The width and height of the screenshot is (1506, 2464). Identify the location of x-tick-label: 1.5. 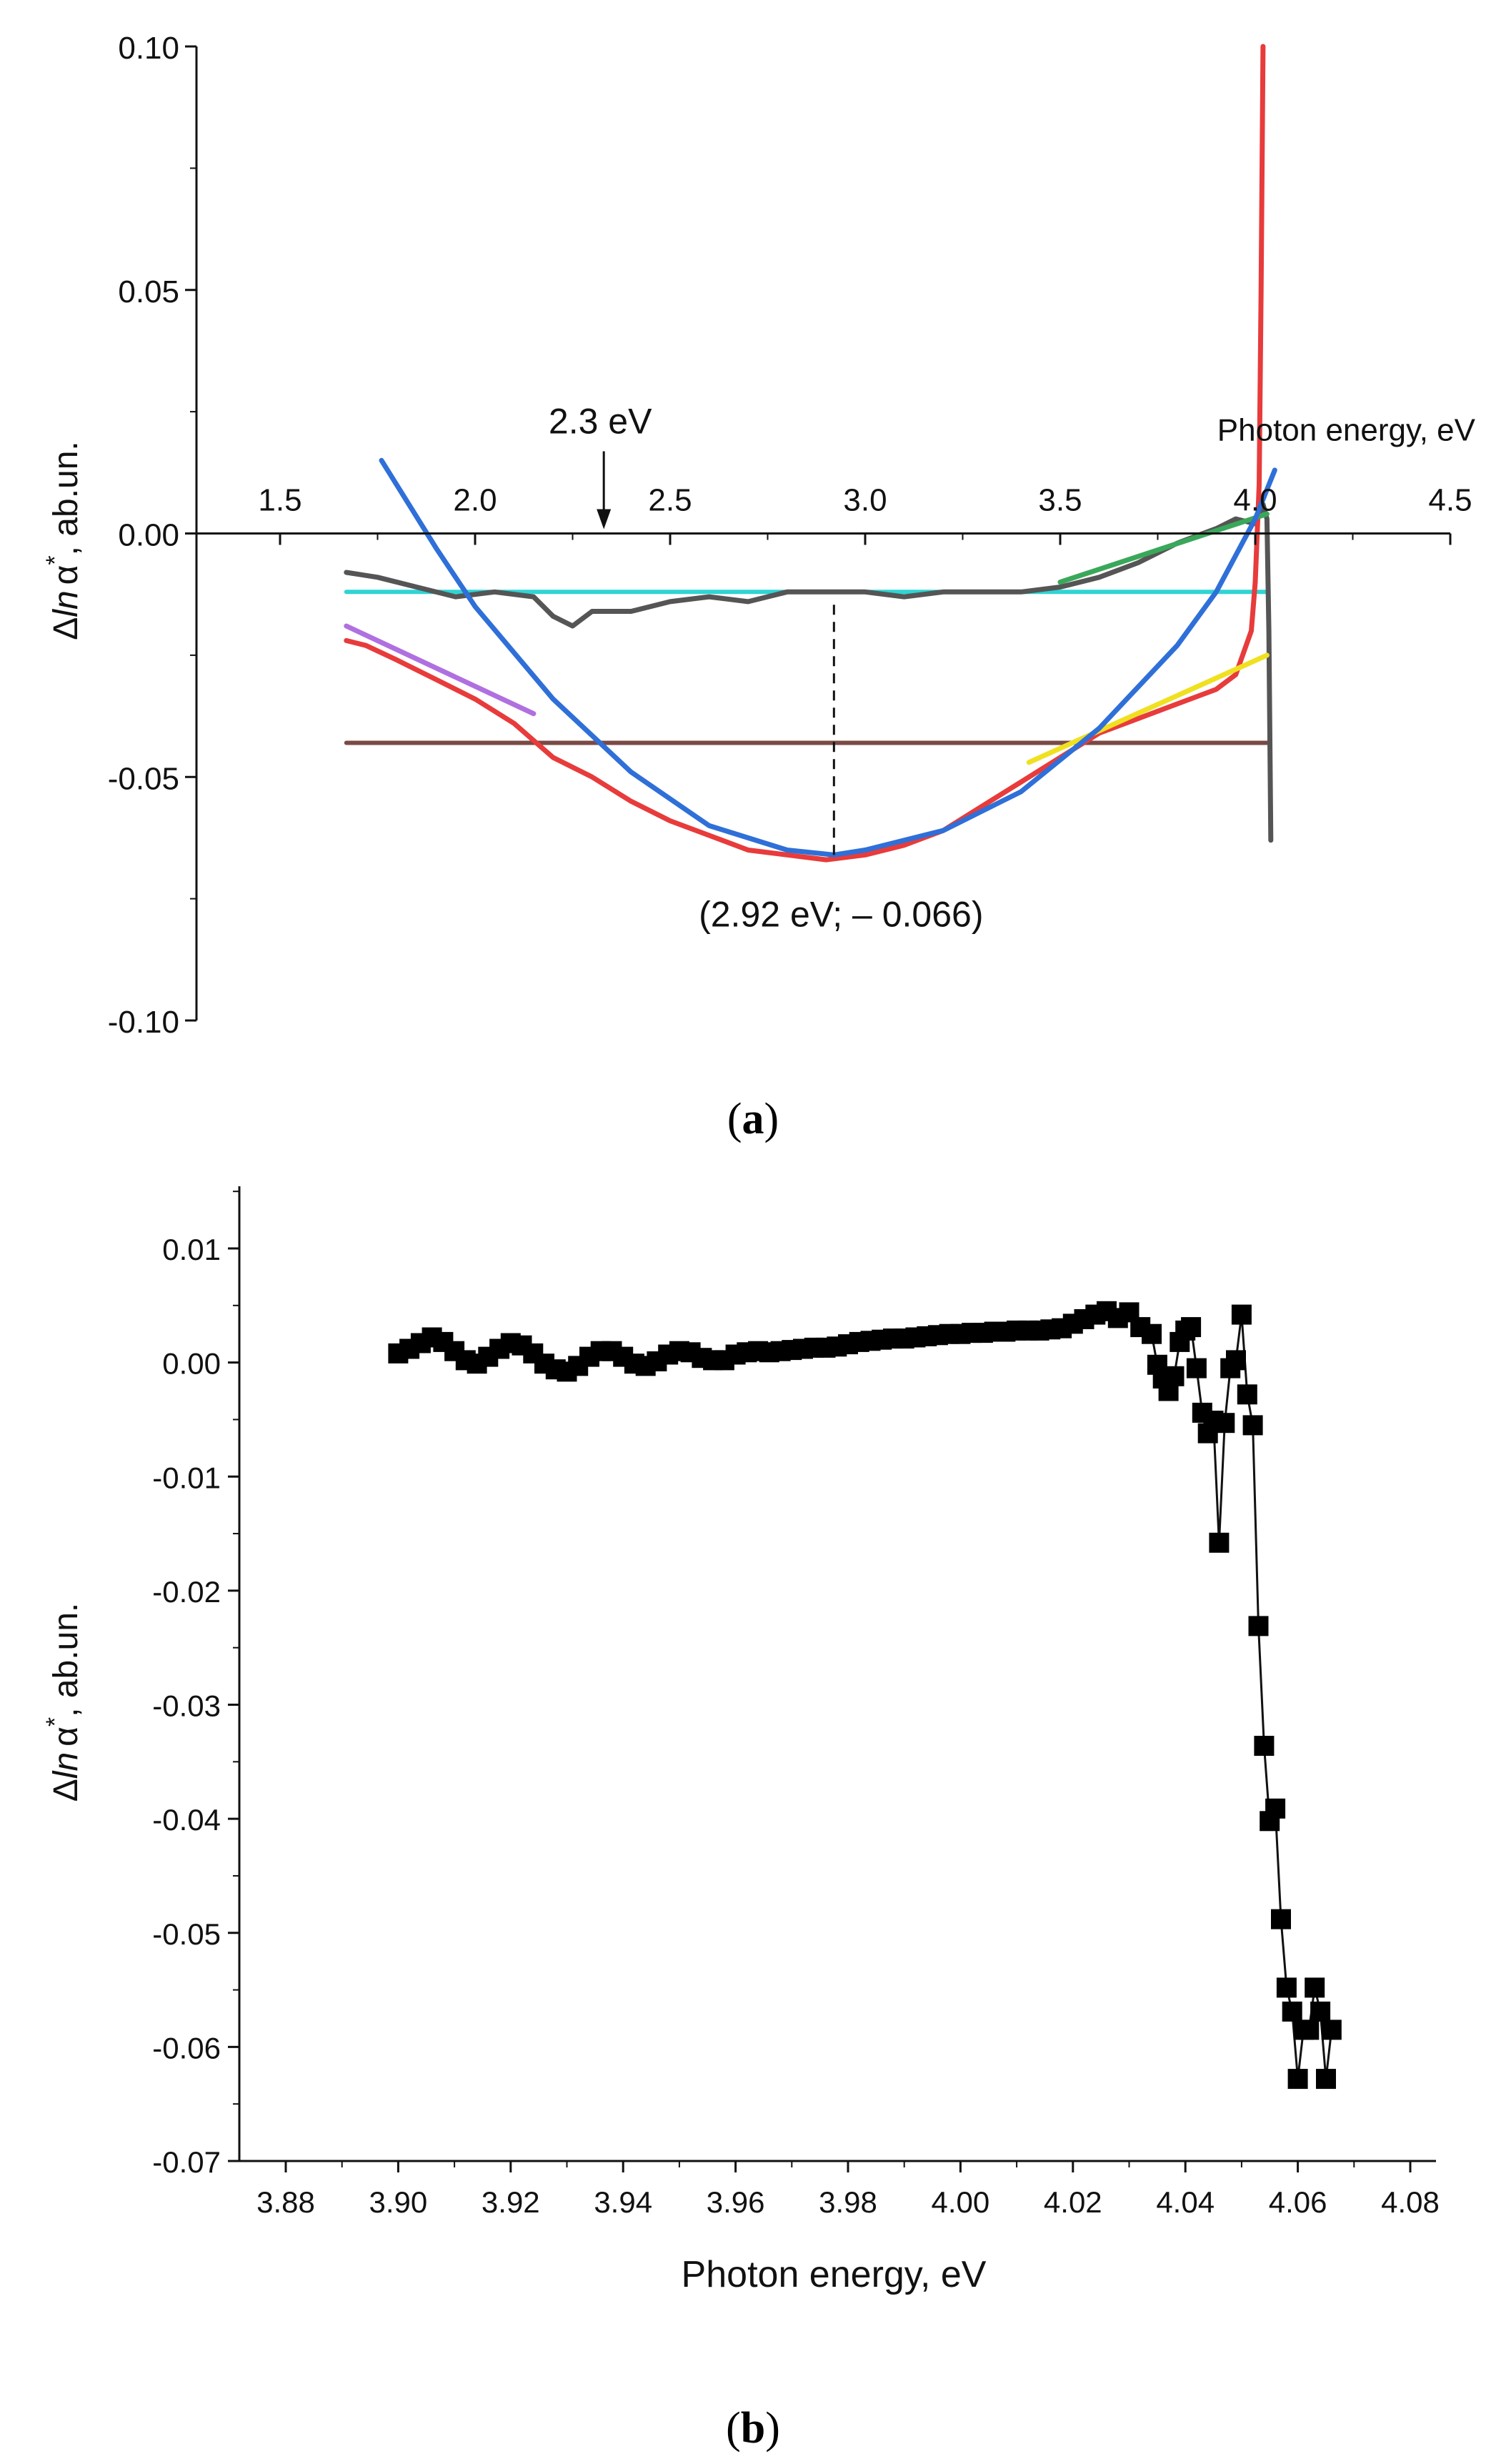
(279, 500).